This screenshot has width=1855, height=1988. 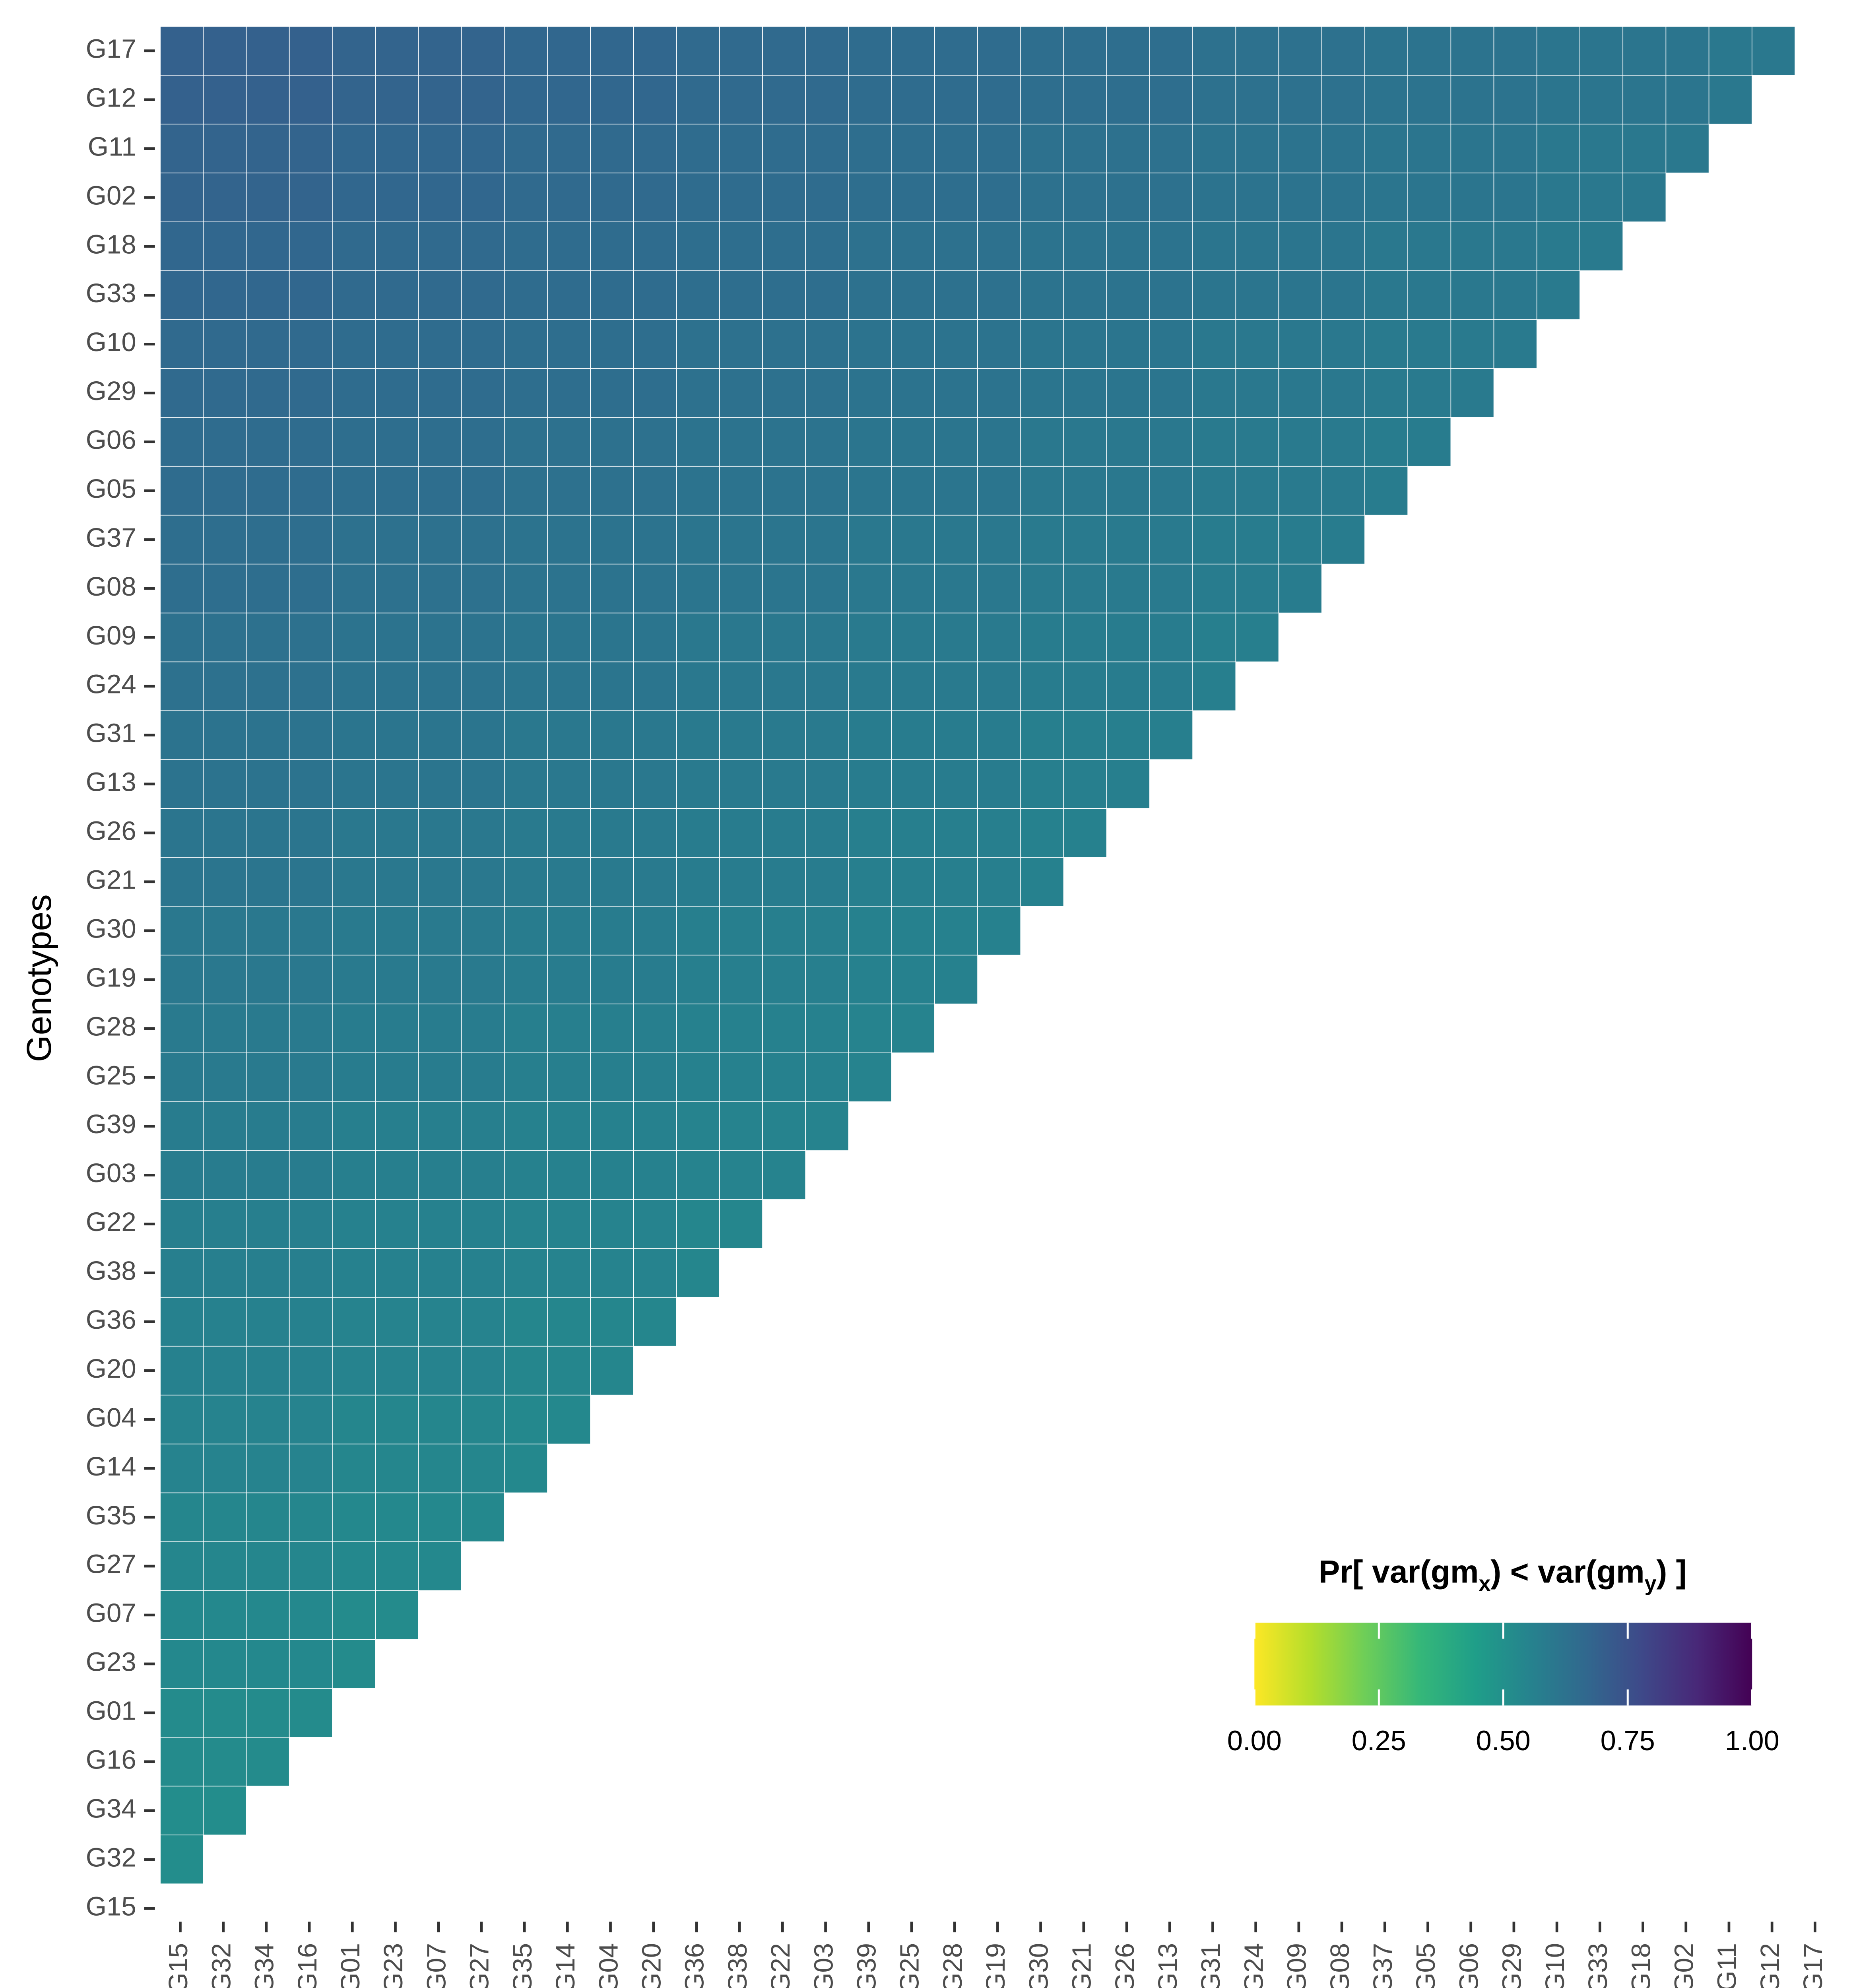 I want to click on x-tick-label: G05, so click(x=1426, y=1965).